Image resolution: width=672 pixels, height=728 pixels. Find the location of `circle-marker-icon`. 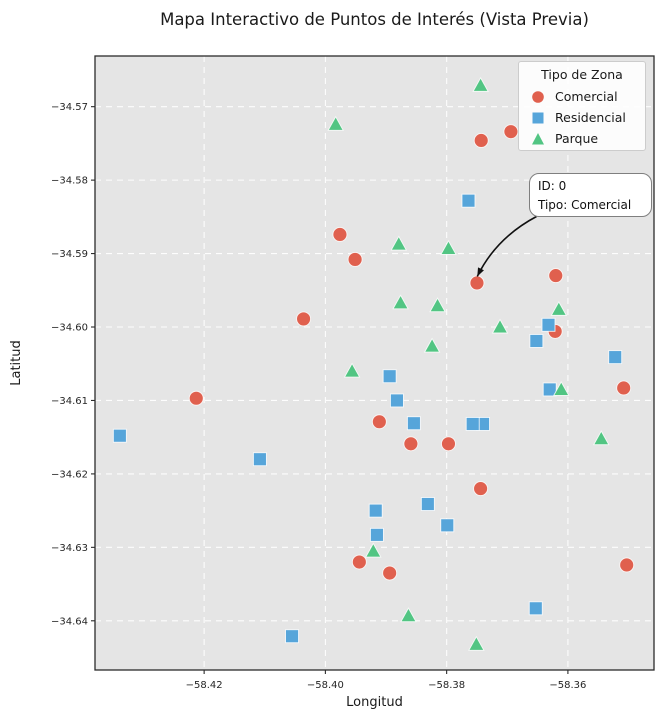

circle-marker-icon is located at coordinates (538, 96).